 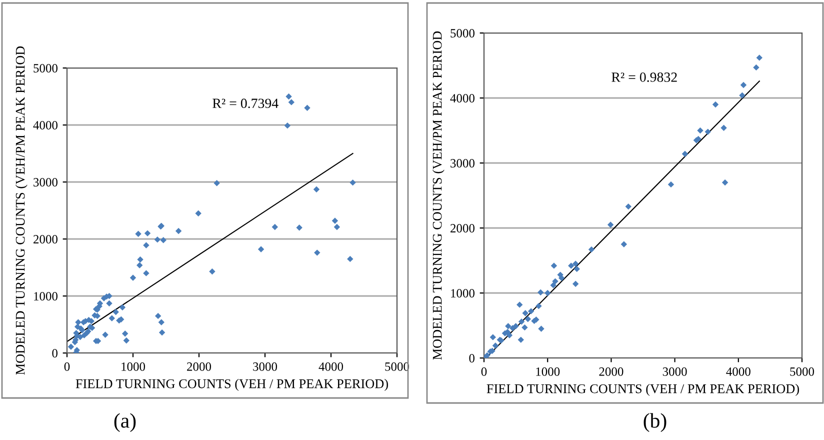 What do you see at coordinates (655, 422) in the screenshot?
I see `text: (b)` at bounding box center [655, 422].